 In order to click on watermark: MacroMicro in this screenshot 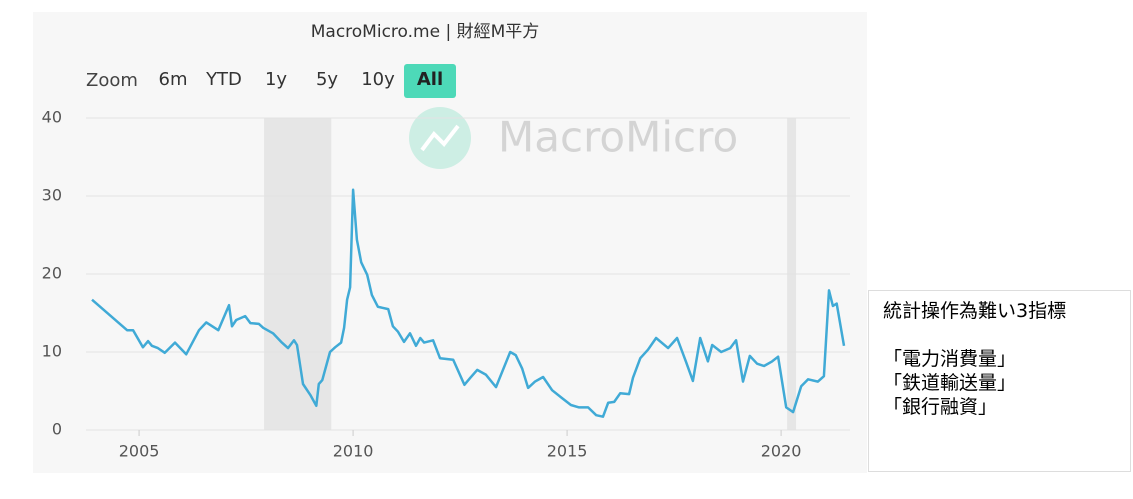, I will do `click(618, 137)`.